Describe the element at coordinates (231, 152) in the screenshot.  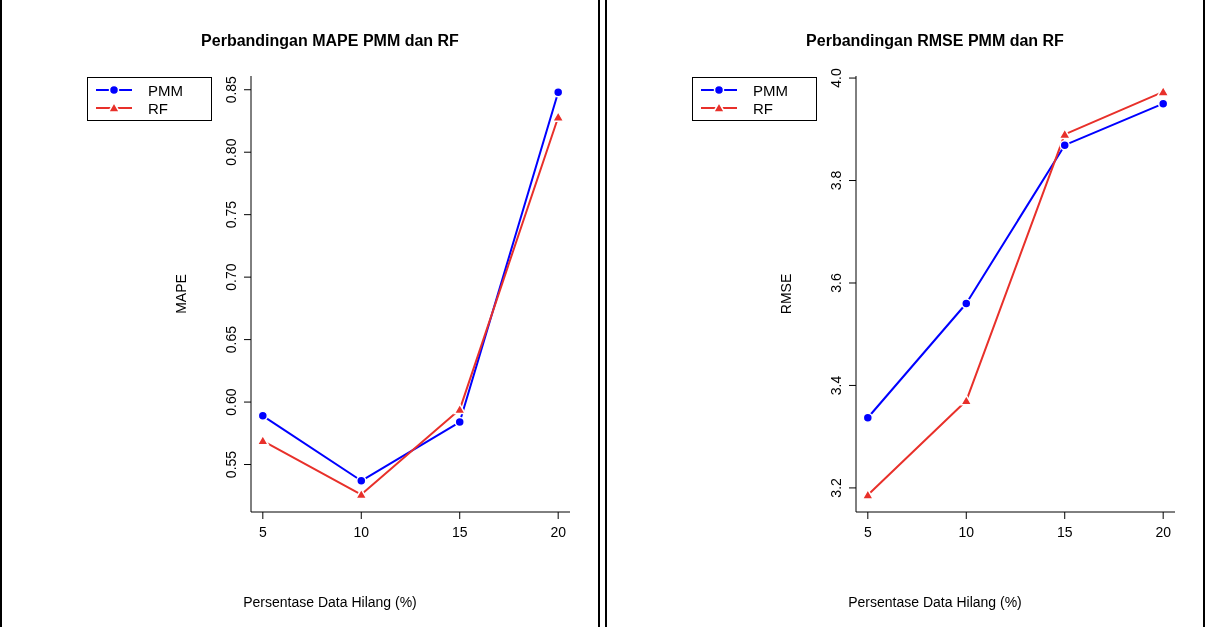
I see `y-tick-label: 0.80` at that location.